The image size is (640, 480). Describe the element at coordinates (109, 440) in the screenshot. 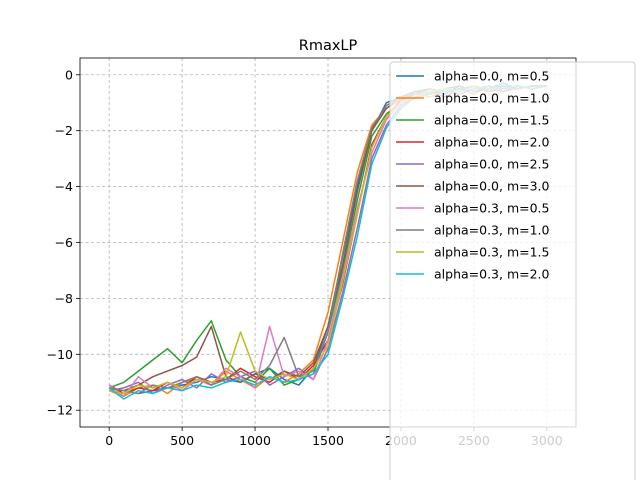

I see `x-tick-label: 0` at that location.